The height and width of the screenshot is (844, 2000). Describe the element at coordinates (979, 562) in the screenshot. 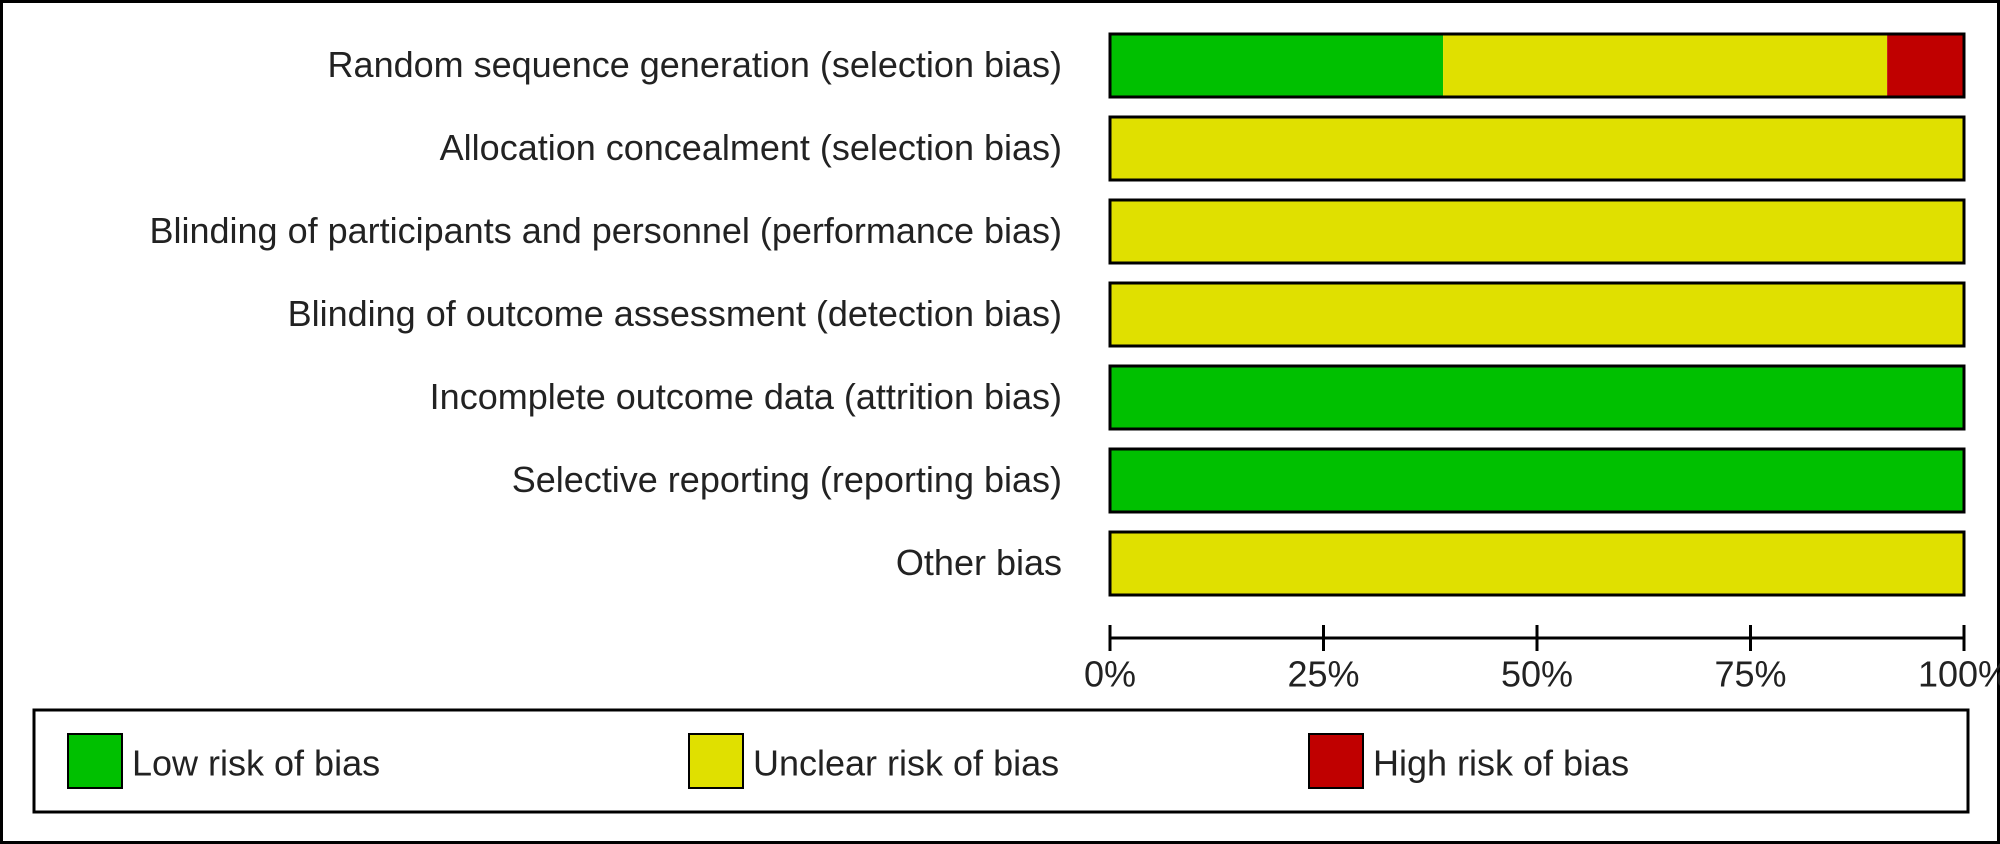

I see `category-label: Other bias` at that location.